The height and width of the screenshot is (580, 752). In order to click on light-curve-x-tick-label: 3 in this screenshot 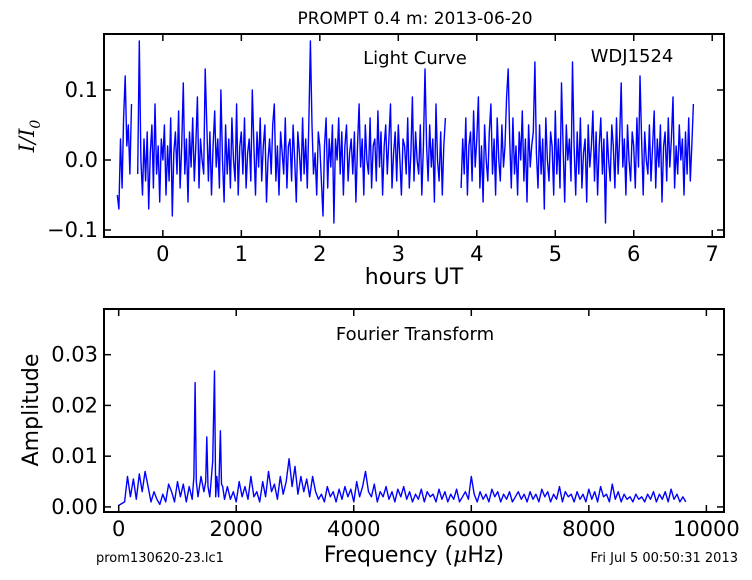, I will do `click(398, 254)`.